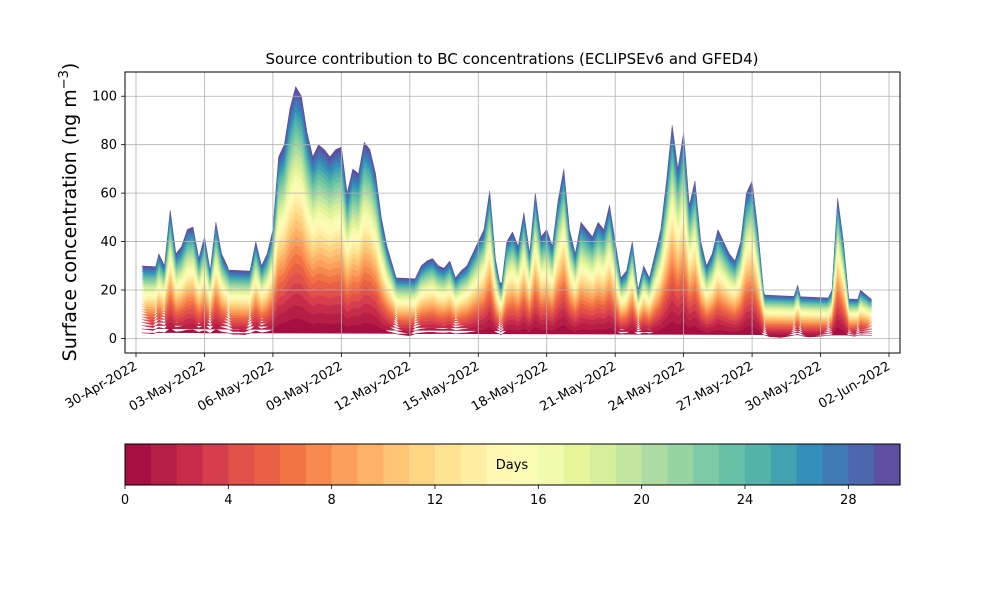  Describe the element at coordinates (108, 218) in the screenshot. I see `y-axis: 0 20 40 60 80 100` at that location.